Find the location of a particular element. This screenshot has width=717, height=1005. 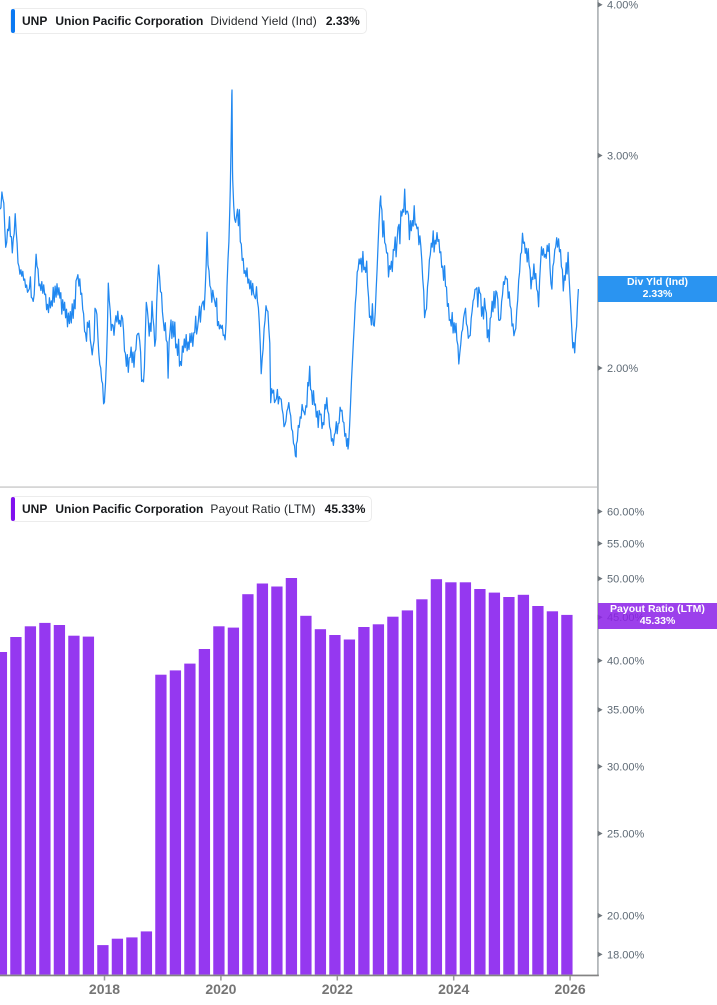

svg-text: 25.00% is located at coordinates (626, 834).